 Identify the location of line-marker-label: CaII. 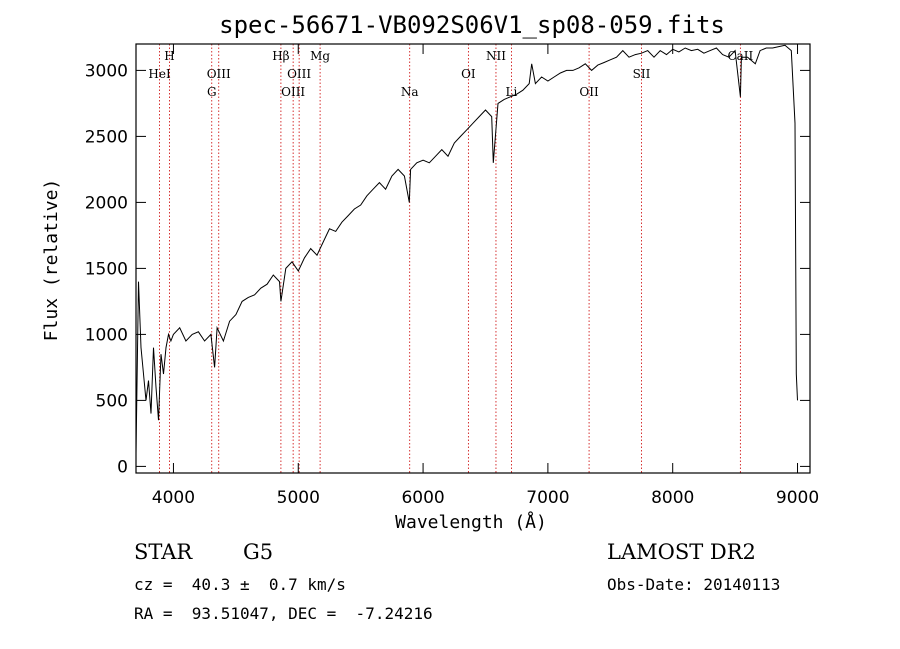
(740, 56).